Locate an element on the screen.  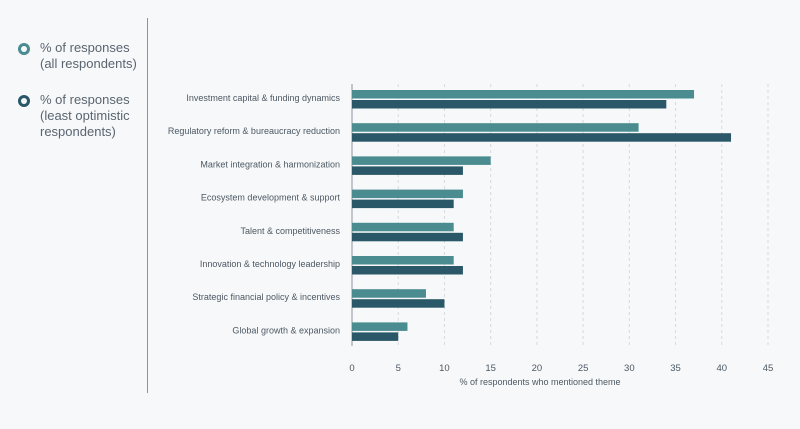
x-tick-label: 40 is located at coordinates (721, 368).